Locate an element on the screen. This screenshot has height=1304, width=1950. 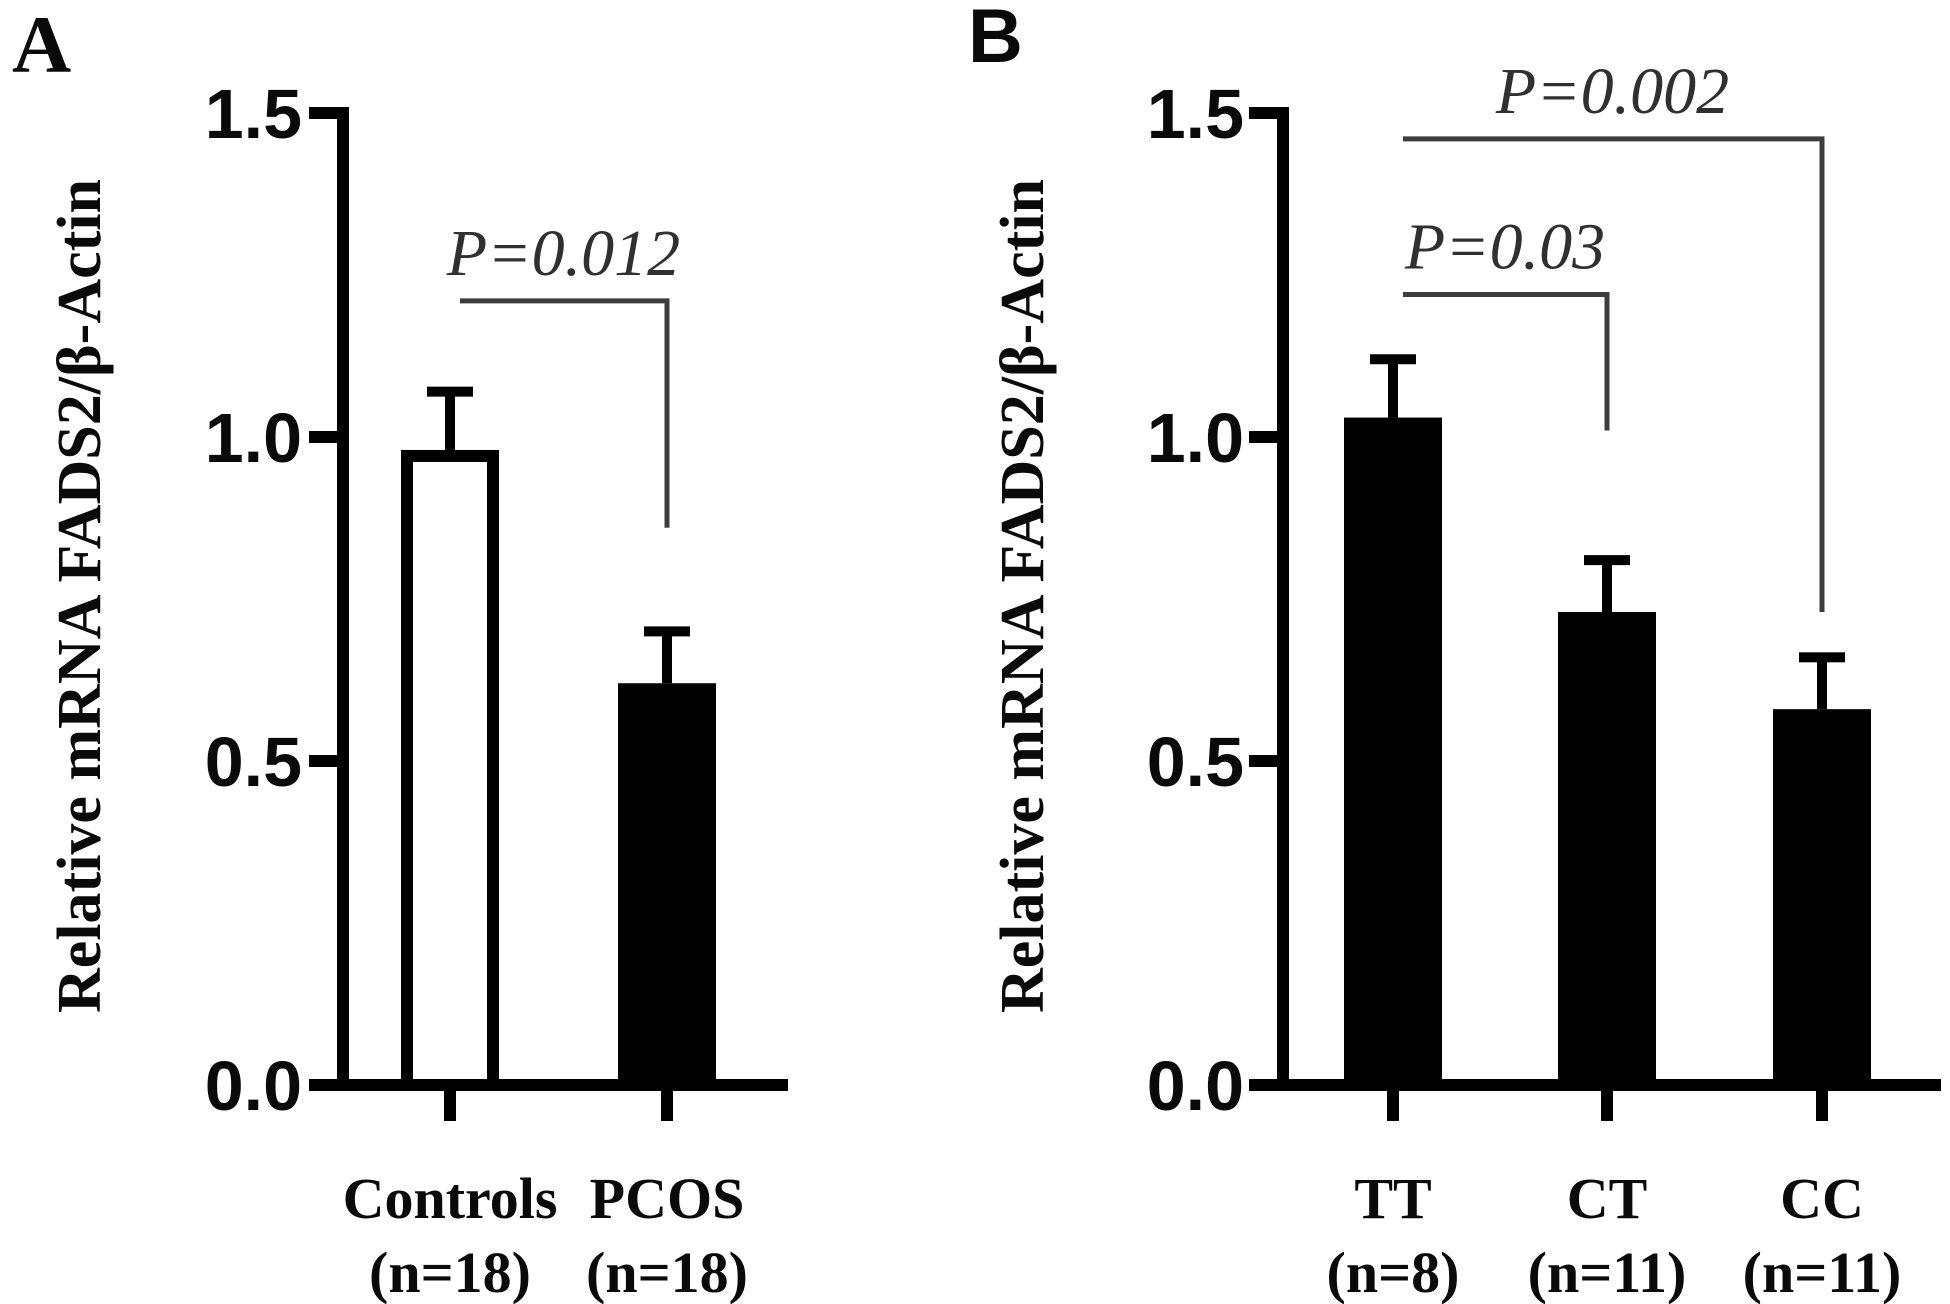
p-value-label: P=0.002 is located at coordinates (1612, 91).